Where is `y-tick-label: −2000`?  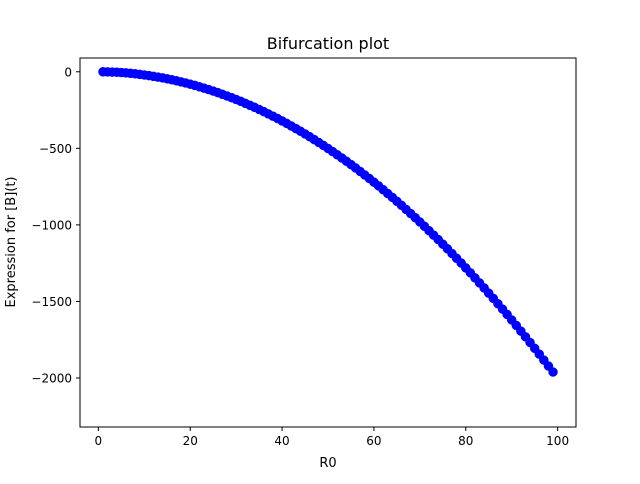
y-tick-label: −2000 is located at coordinates (51, 379).